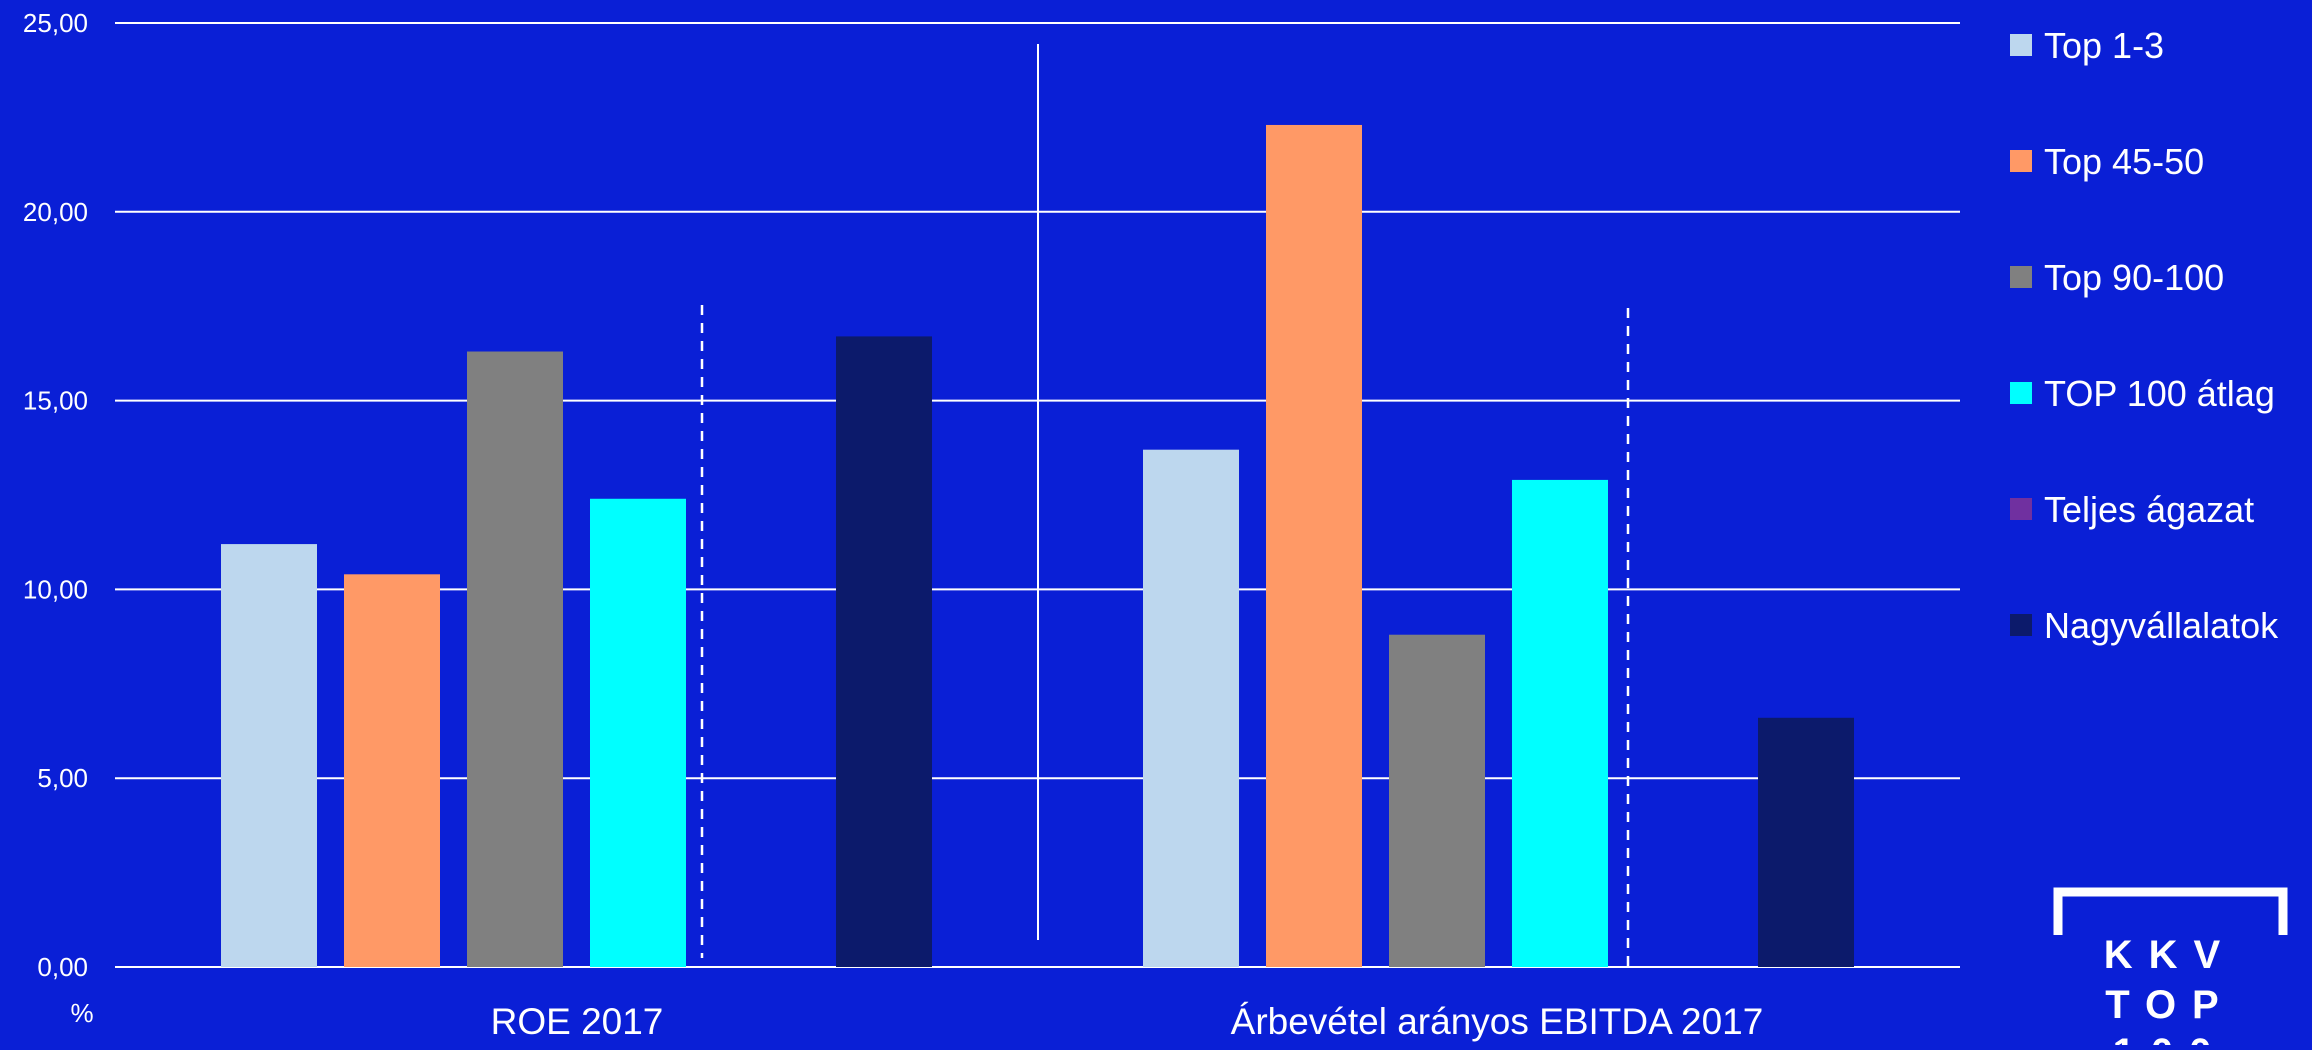 This screenshot has height=1050, width=2312. What do you see at coordinates (62, 778) in the screenshot?
I see `y-tick-label: 5,00` at bounding box center [62, 778].